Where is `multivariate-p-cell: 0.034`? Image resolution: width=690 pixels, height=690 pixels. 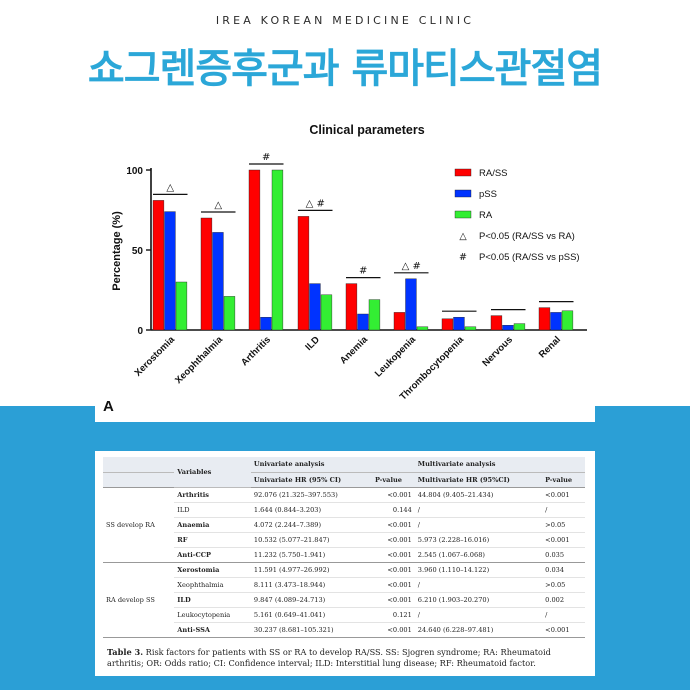
multivariate-p-cell: 0.034 is located at coordinates (563, 570).